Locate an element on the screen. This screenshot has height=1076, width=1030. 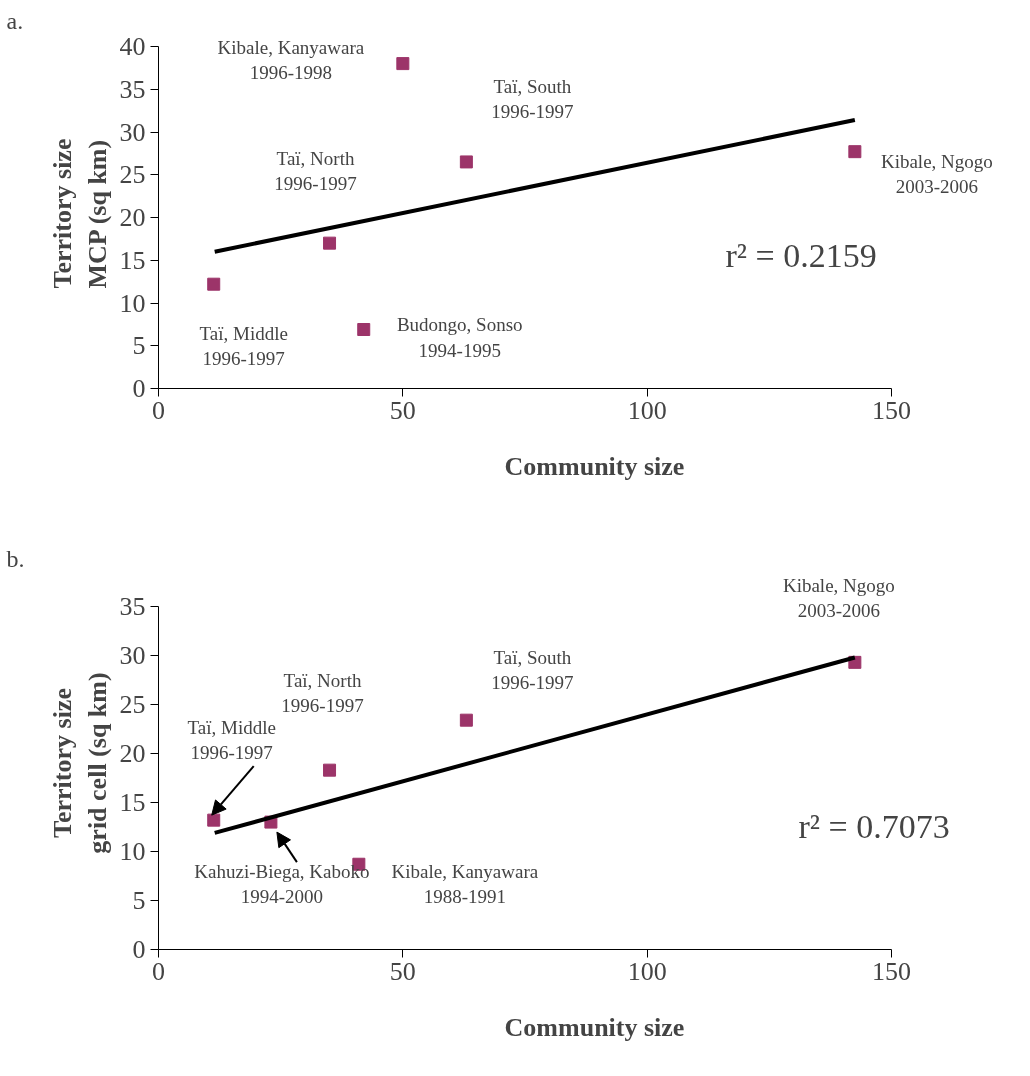
annotation: Kibale, Kanyawara 1988-1991 is located at coordinates (465, 884).